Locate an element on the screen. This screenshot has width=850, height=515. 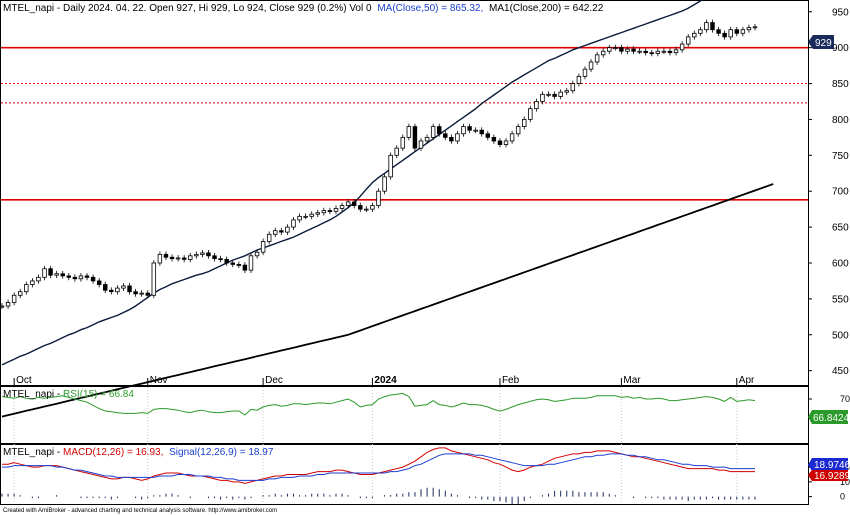
macd-title-name: MTEL_napi - is located at coordinates (33, 452).